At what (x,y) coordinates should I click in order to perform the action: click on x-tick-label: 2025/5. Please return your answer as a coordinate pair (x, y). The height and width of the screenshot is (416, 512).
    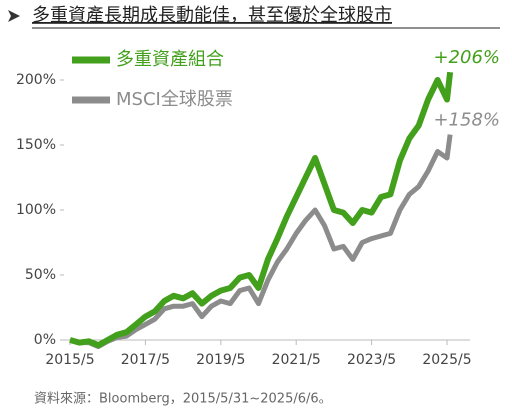
    Looking at the image, I should click on (446, 360).